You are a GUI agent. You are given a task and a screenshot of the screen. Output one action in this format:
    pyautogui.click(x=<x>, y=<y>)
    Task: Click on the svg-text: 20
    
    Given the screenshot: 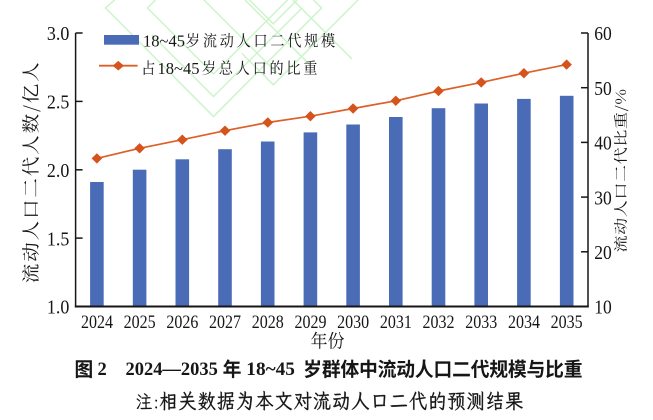 What is the action you would take?
    pyautogui.click(x=603, y=253)
    